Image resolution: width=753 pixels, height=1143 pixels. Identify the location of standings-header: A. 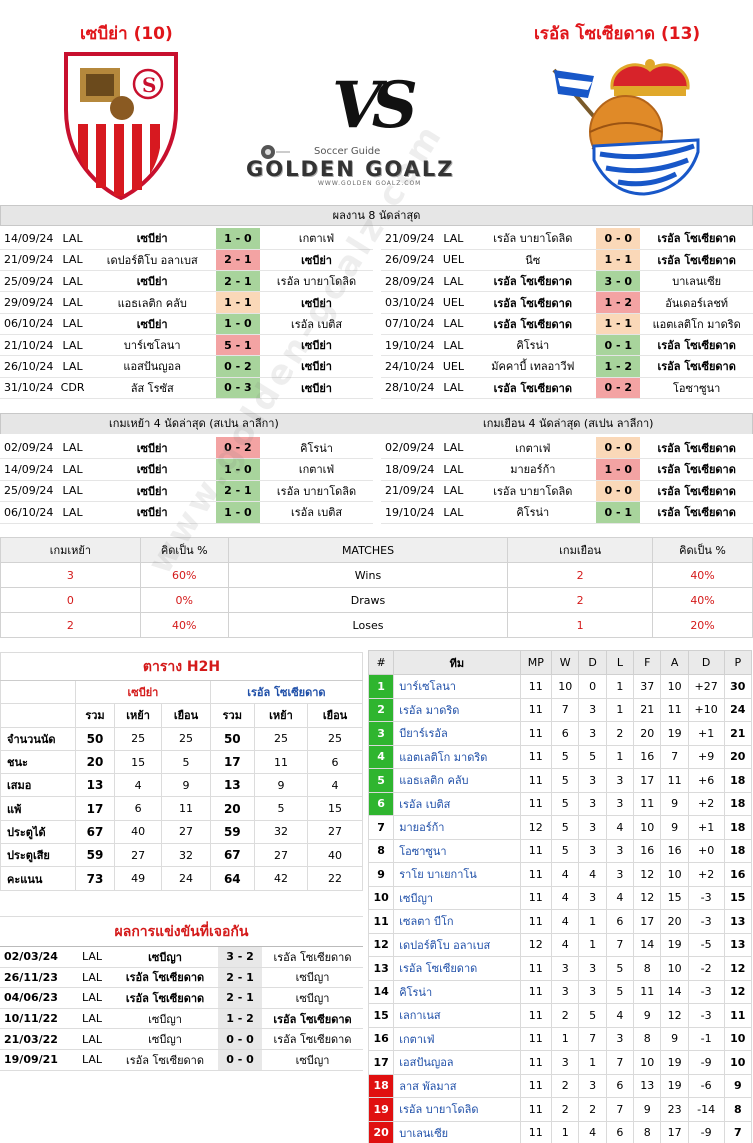
(674, 662).